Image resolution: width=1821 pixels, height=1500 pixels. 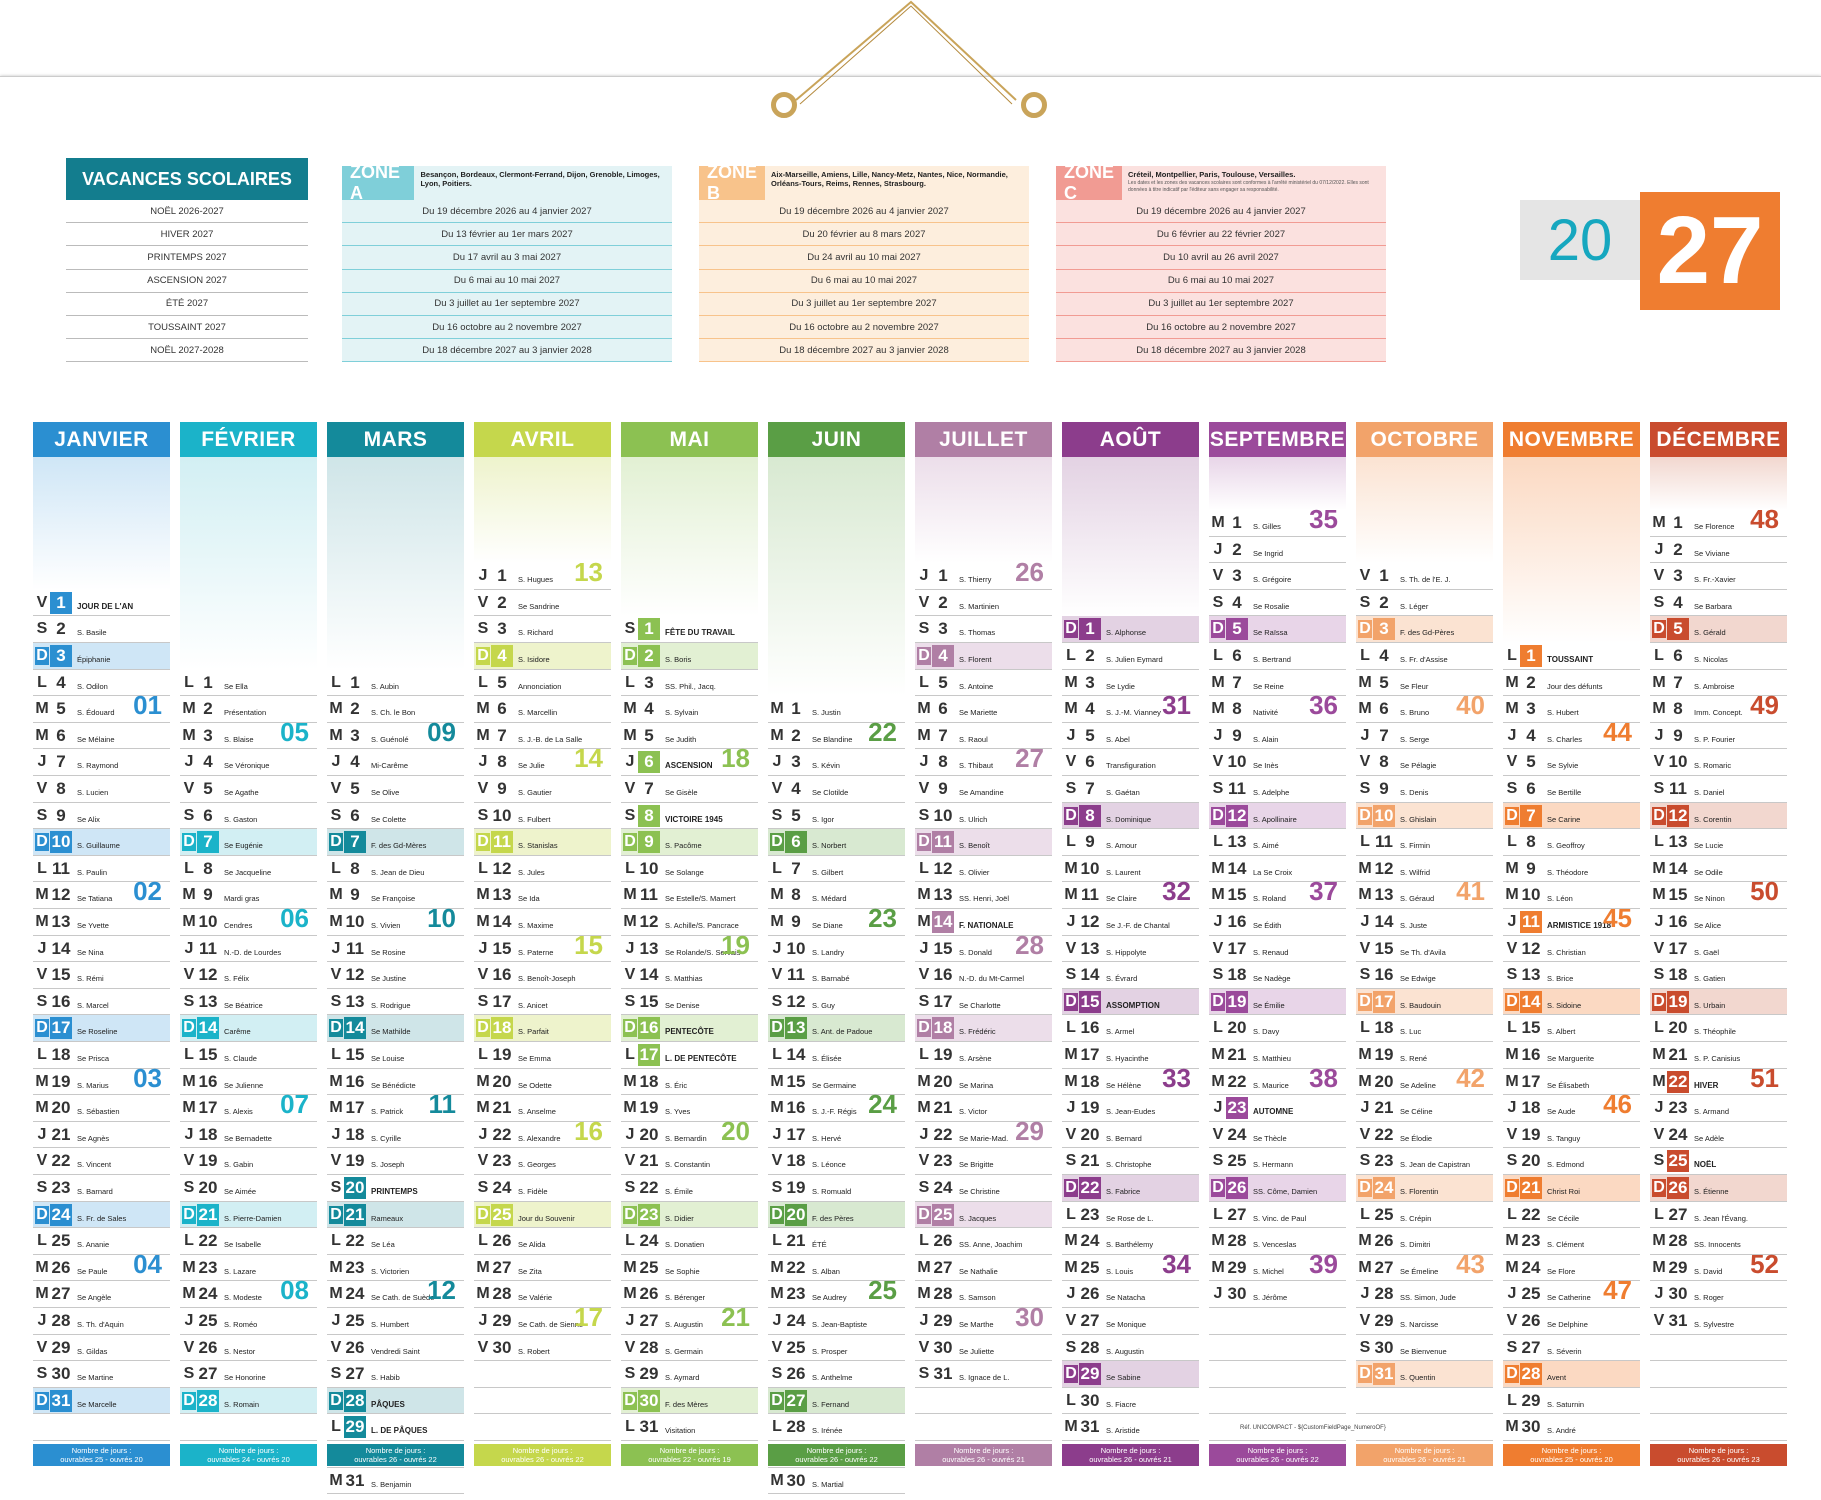 What do you see at coordinates (1275, 819) in the screenshot?
I see `saint-name: S. Apollinaire` at bounding box center [1275, 819].